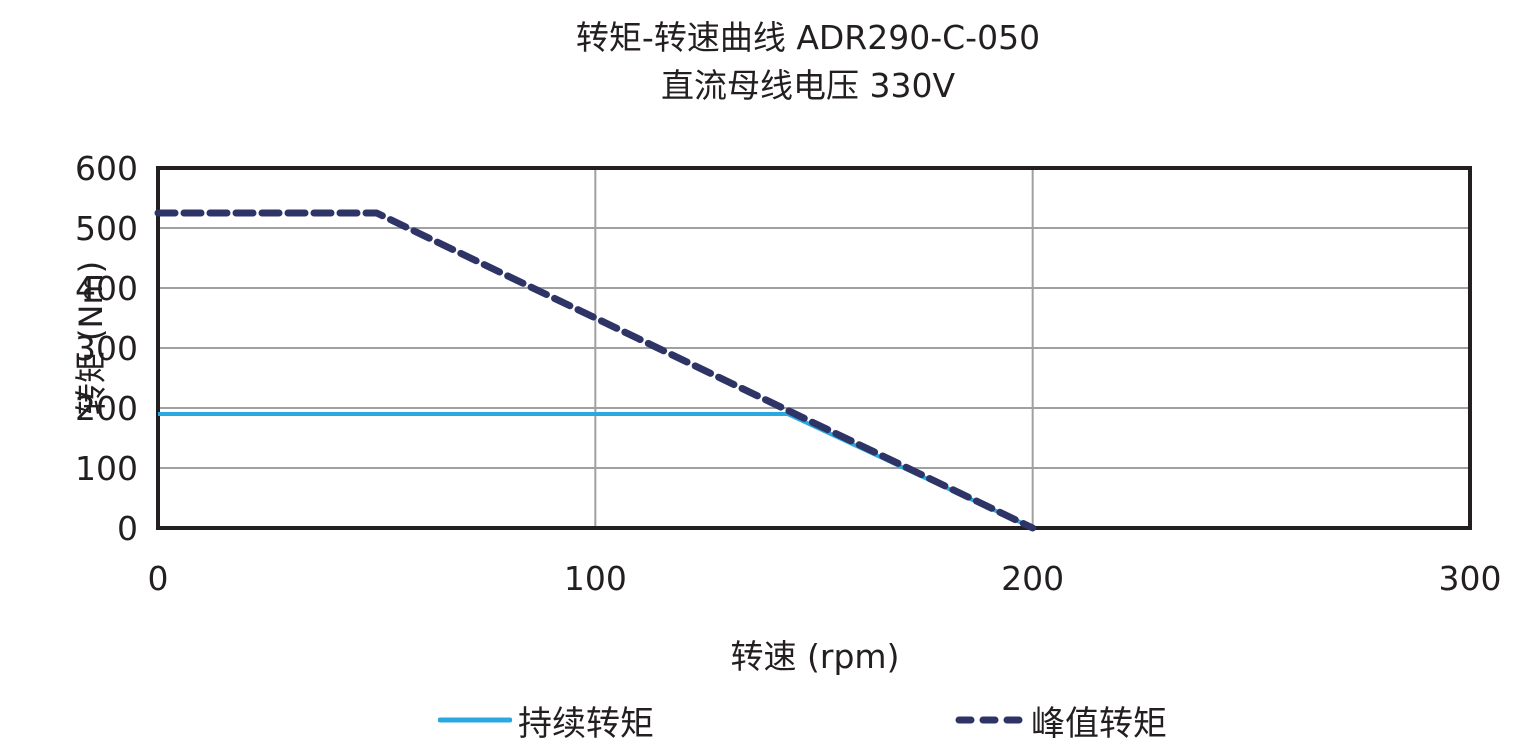 The width and height of the screenshot is (1526, 752). I want to click on x-tick-label: 0, so click(158, 578).